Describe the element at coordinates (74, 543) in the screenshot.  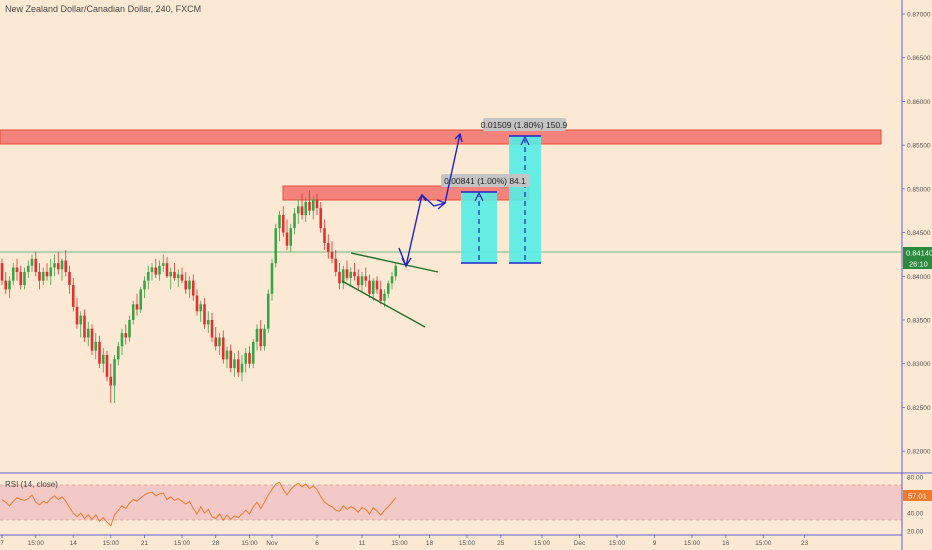
I see `time-tick-label: 14` at that location.